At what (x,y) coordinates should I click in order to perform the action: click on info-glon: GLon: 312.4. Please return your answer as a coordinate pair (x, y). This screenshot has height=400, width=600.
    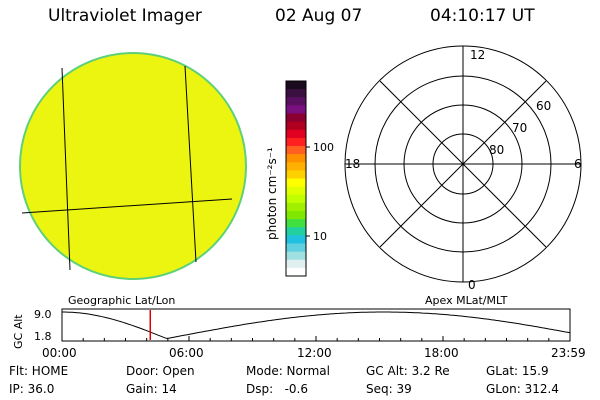
    Looking at the image, I should click on (522, 389).